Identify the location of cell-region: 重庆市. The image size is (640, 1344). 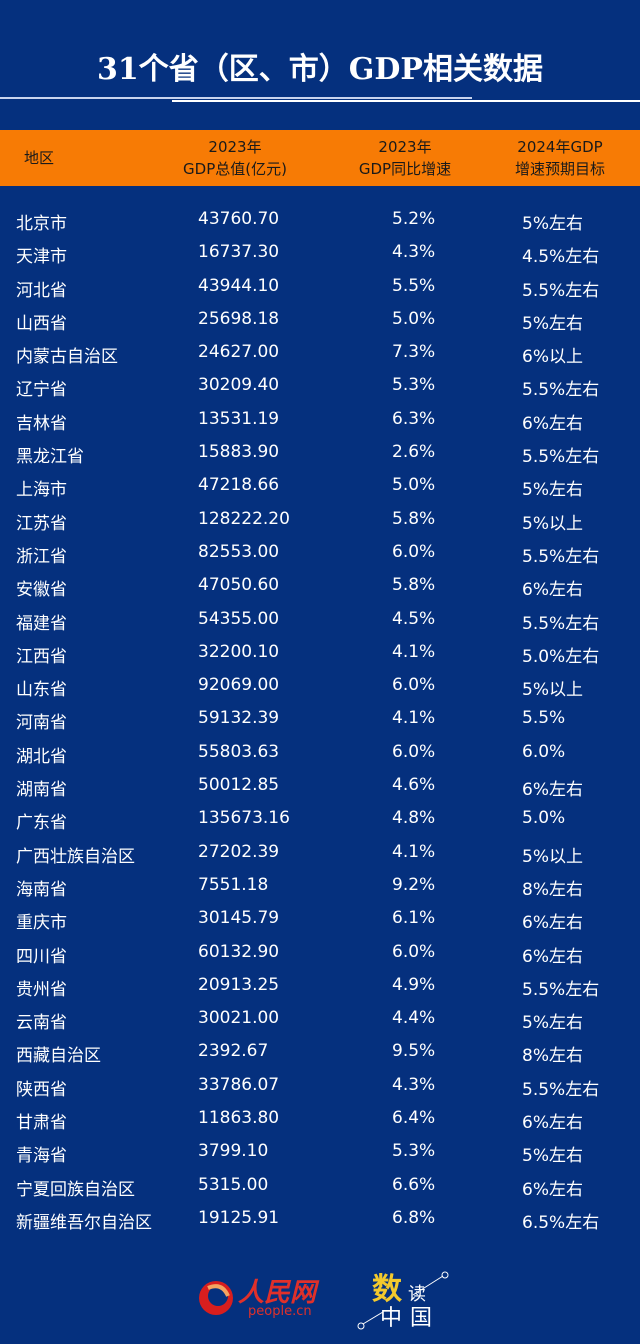
(41, 923).